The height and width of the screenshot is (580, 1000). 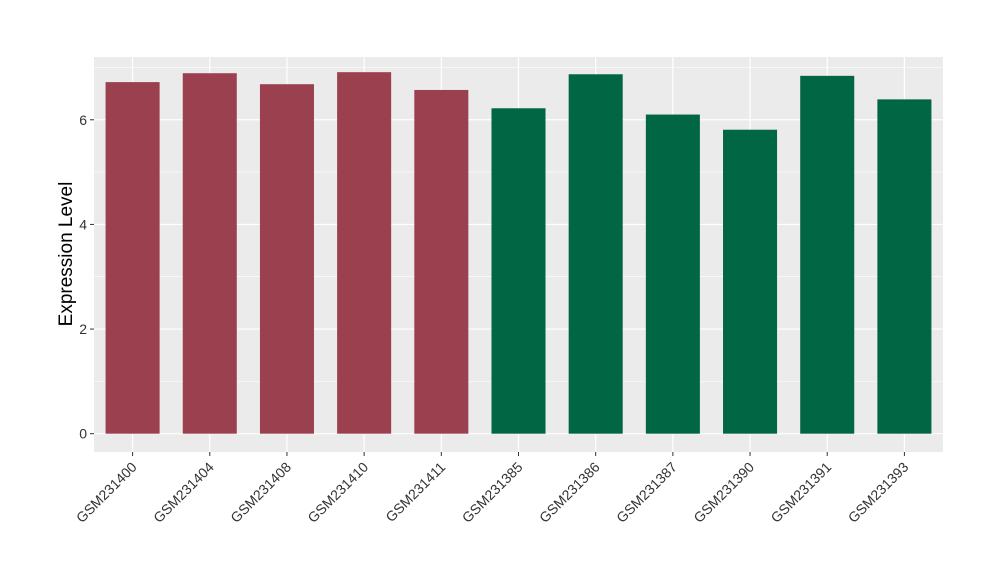 I want to click on x-tick-label: GSM231385, so click(x=492, y=492).